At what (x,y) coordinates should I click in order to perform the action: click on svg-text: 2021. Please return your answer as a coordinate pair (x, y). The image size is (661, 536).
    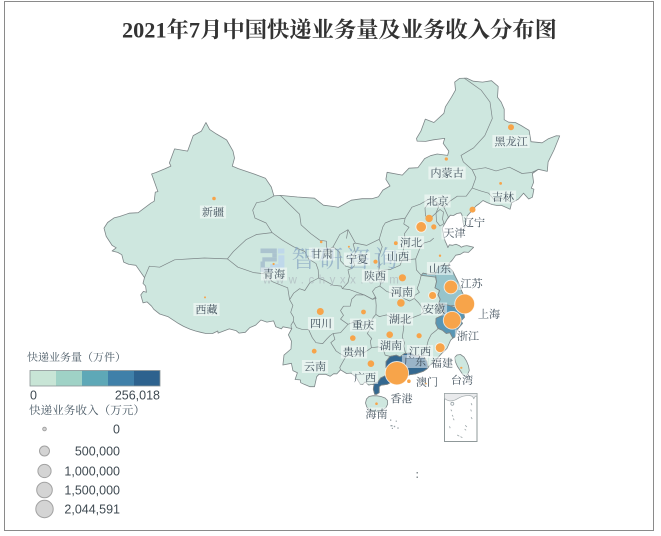
    Looking at the image, I should click on (144, 29).